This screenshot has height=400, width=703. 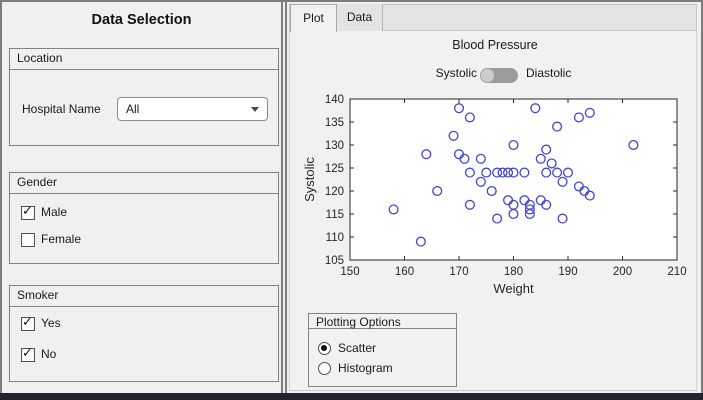 What do you see at coordinates (54, 212) in the screenshot?
I see `male-checkbox-label: Male` at bounding box center [54, 212].